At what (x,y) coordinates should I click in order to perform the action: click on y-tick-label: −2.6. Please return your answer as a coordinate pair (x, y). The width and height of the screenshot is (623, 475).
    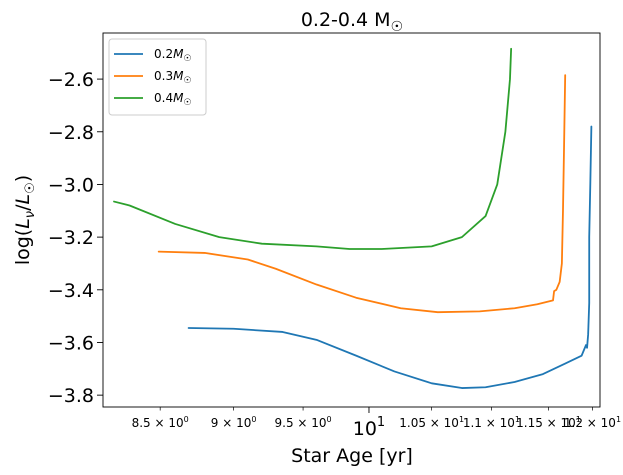
    Looking at the image, I should click on (71, 80).